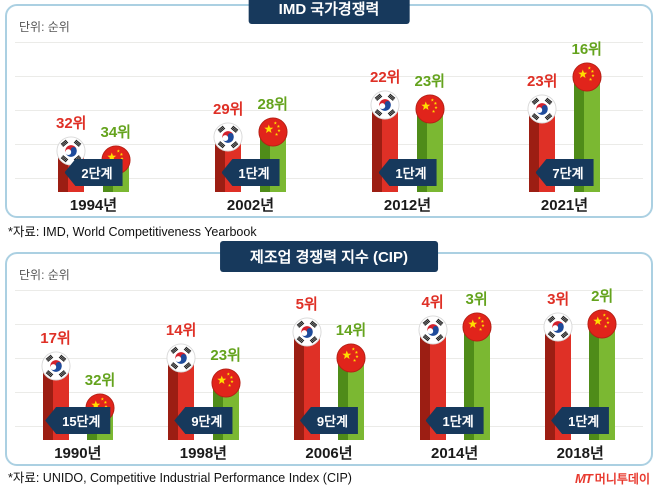 This screenshot has width=658, height=497. Describe the element at coordinates (564, 125) in the screenshot. I see `year-group: 23위 16위 7단계 2021년` at that location.